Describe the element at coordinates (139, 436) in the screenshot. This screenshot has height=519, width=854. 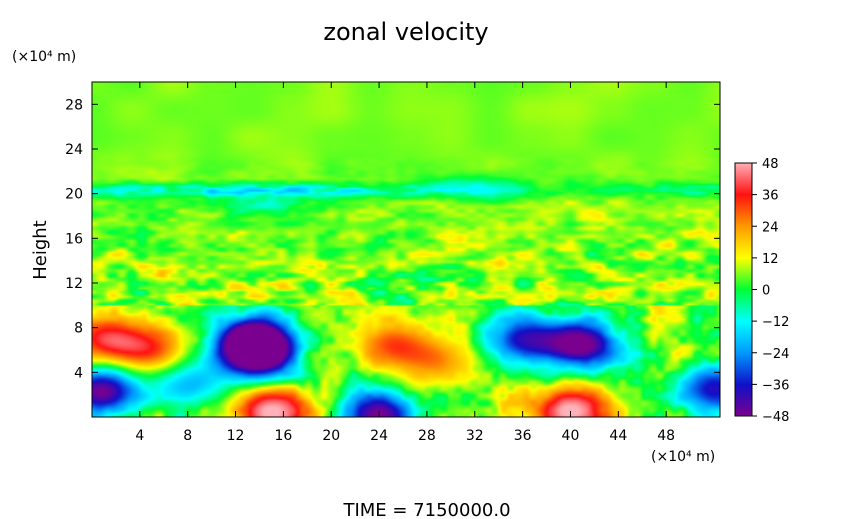
I see `x-tick-label: 4` at that location.